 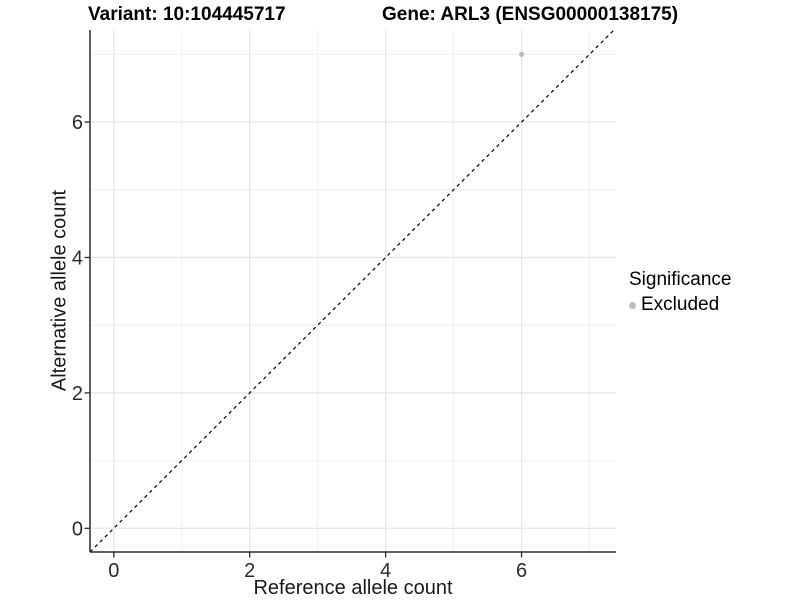 I want to click on x-axis-title: Reference allele count, so click(x=353, y=588).